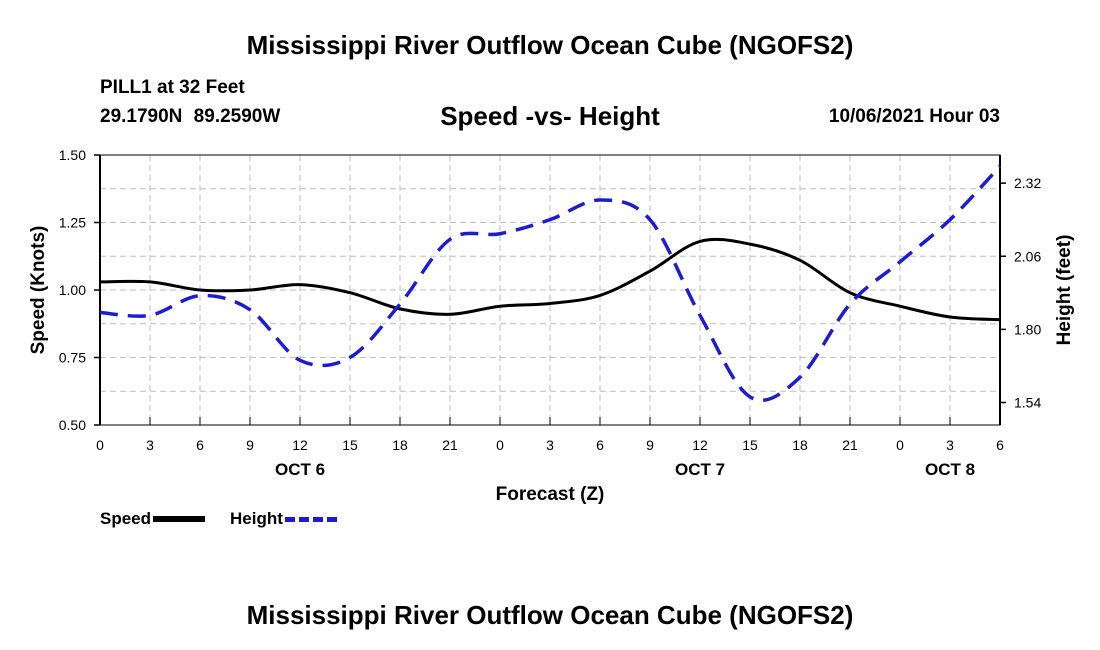  I want to click on legend-speed-label: Speed, so click(126, 518).